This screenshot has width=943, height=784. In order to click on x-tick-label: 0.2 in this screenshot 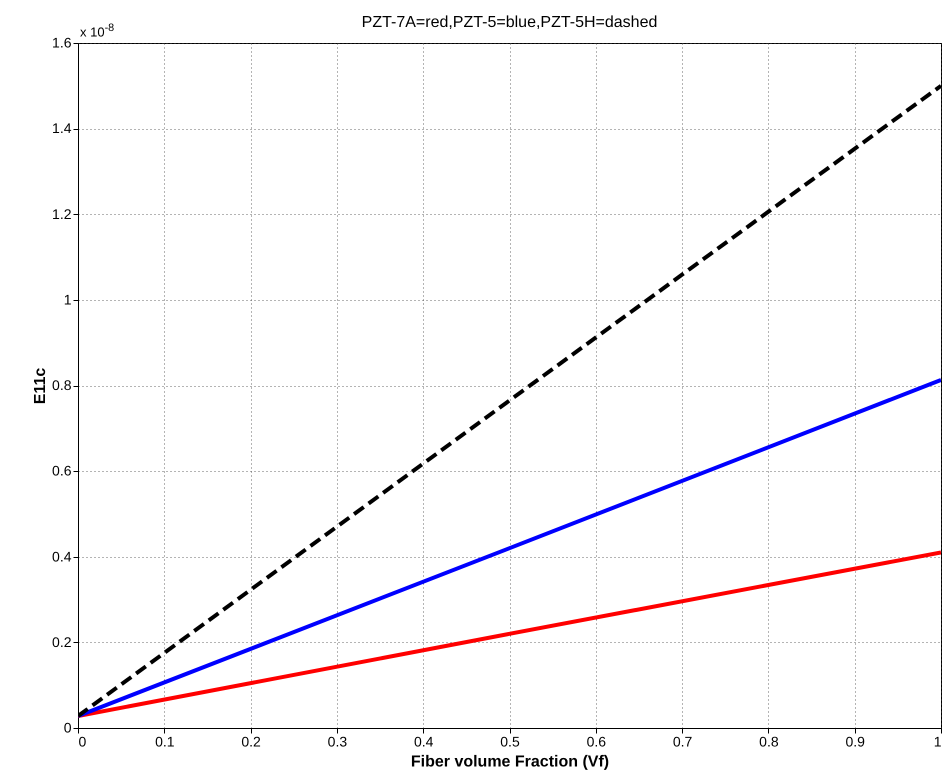, I will do `click(251, 742)`.